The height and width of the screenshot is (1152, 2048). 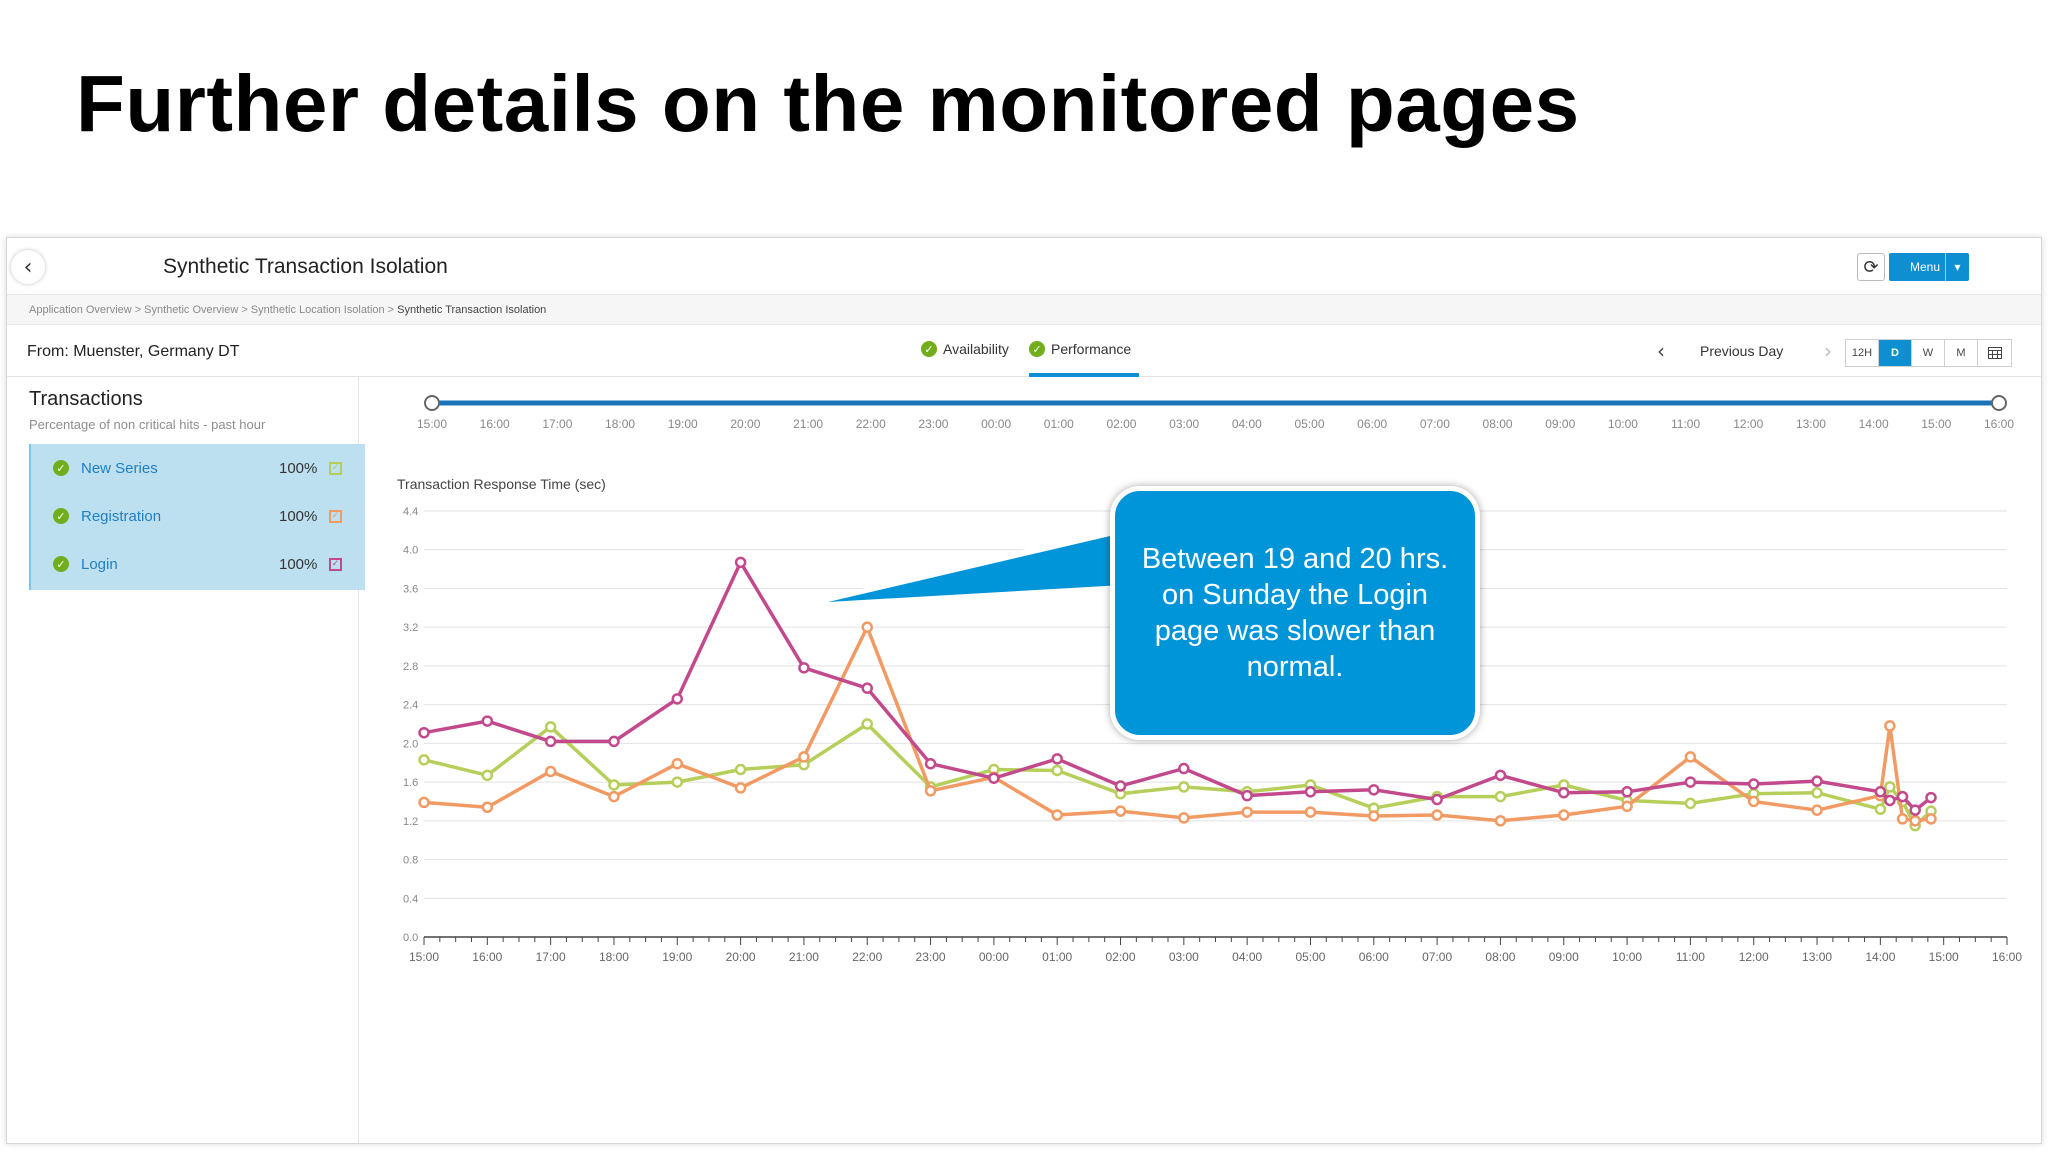 What do you see at coordinates (121, 516) in the screenshot?
I see `transaction-name: Registration` at bounding box center [121, 516].